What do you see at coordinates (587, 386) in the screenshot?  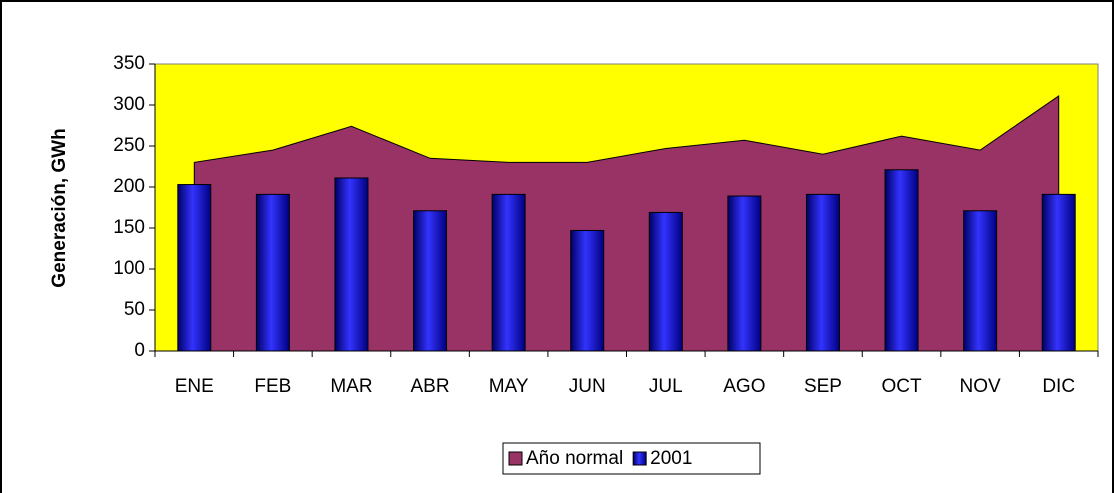 I see `x-tick-label: JUN` at bounding box center [587, 386].